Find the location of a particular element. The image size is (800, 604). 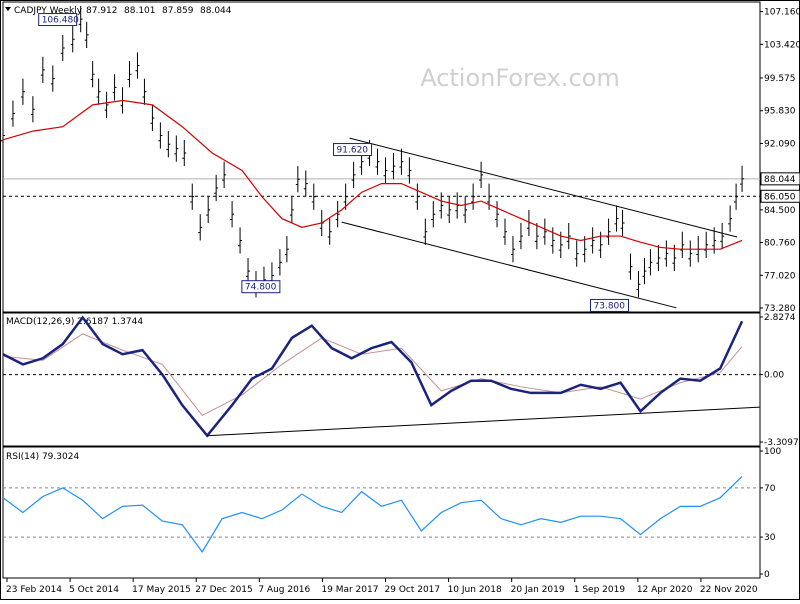

price-y-tick-label: 80.760 is located at coordinates (780, 244).